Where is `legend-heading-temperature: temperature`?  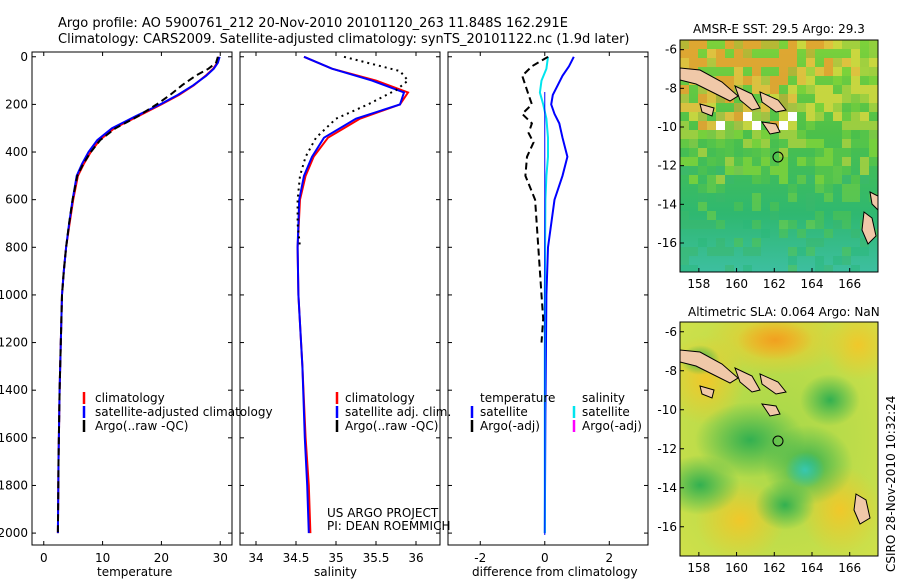
legend-heading-temperature: temperature is located at coordinates (517, 398).